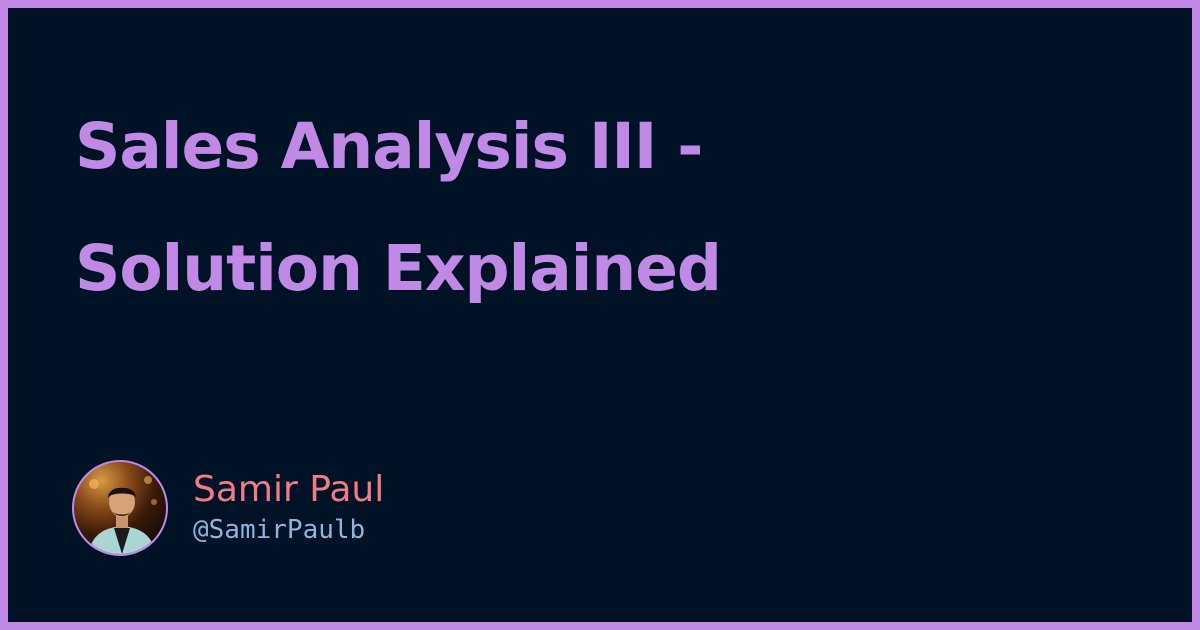 The image size is (1200, 630). Describe the element at coordinates (289, 489) in the screenshot. I see `author-name: Samir Paul` at that location.